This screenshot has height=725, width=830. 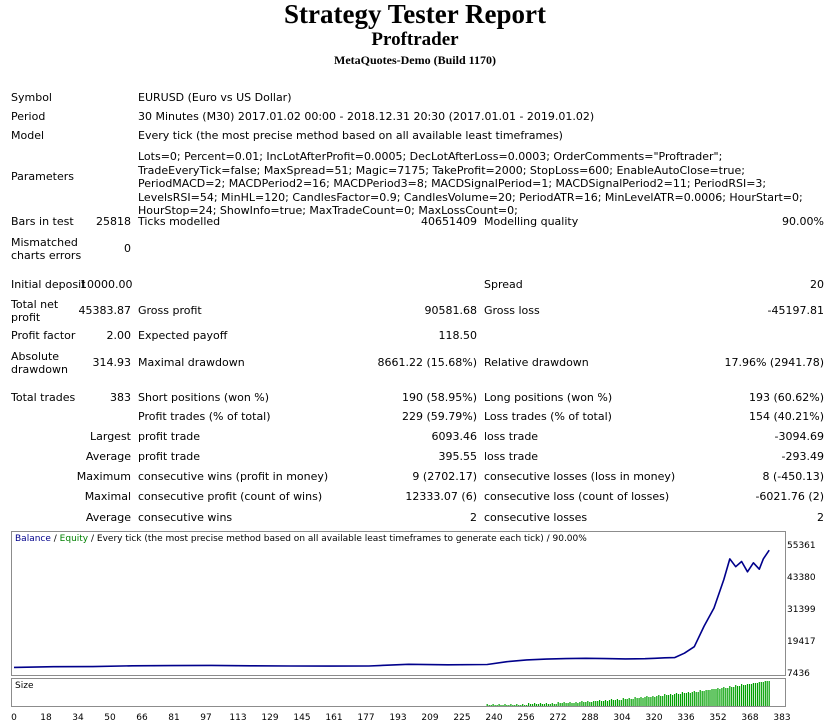 What do you see at coordinates (802, 456) in the screenshot?
I see `average-loss-value: -293.49` at bounding box center [802, 456].